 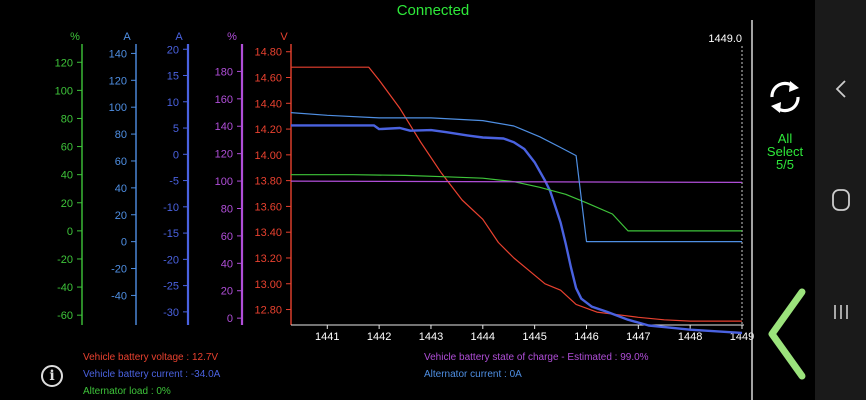 I want to click on x-tick-label: 1446, so click(x=586, y=337).